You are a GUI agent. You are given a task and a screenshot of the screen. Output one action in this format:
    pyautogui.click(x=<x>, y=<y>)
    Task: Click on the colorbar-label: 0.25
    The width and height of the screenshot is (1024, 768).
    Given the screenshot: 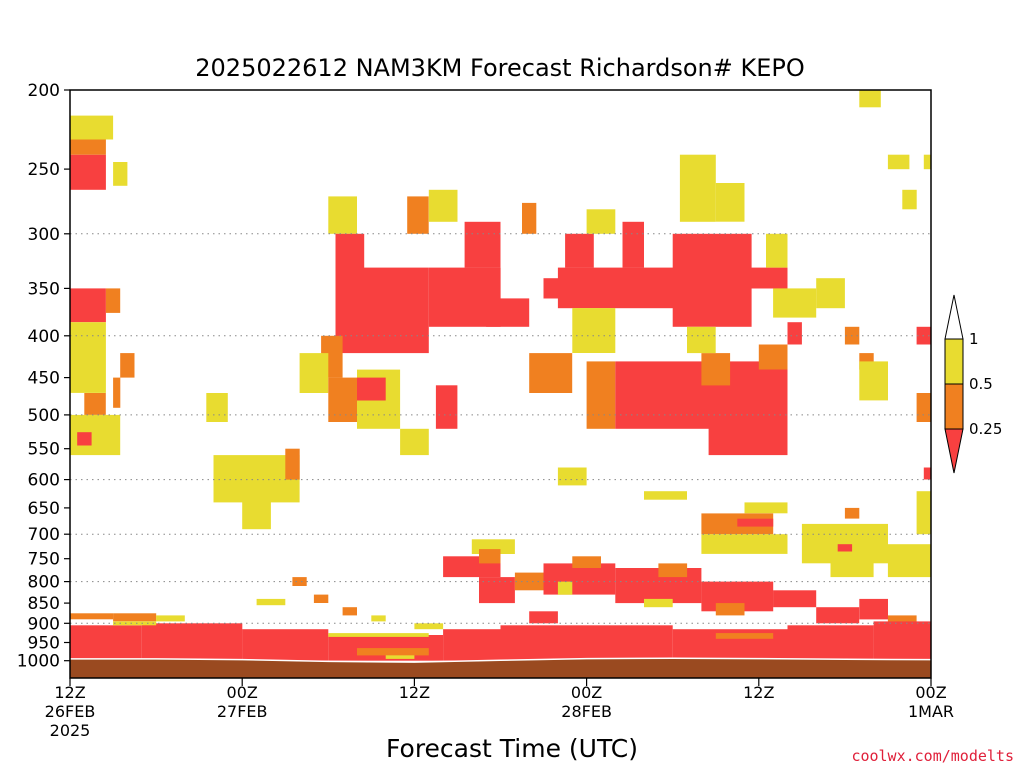 What is the action you would take?
    pyautogui.click(x=985, y=429)
    